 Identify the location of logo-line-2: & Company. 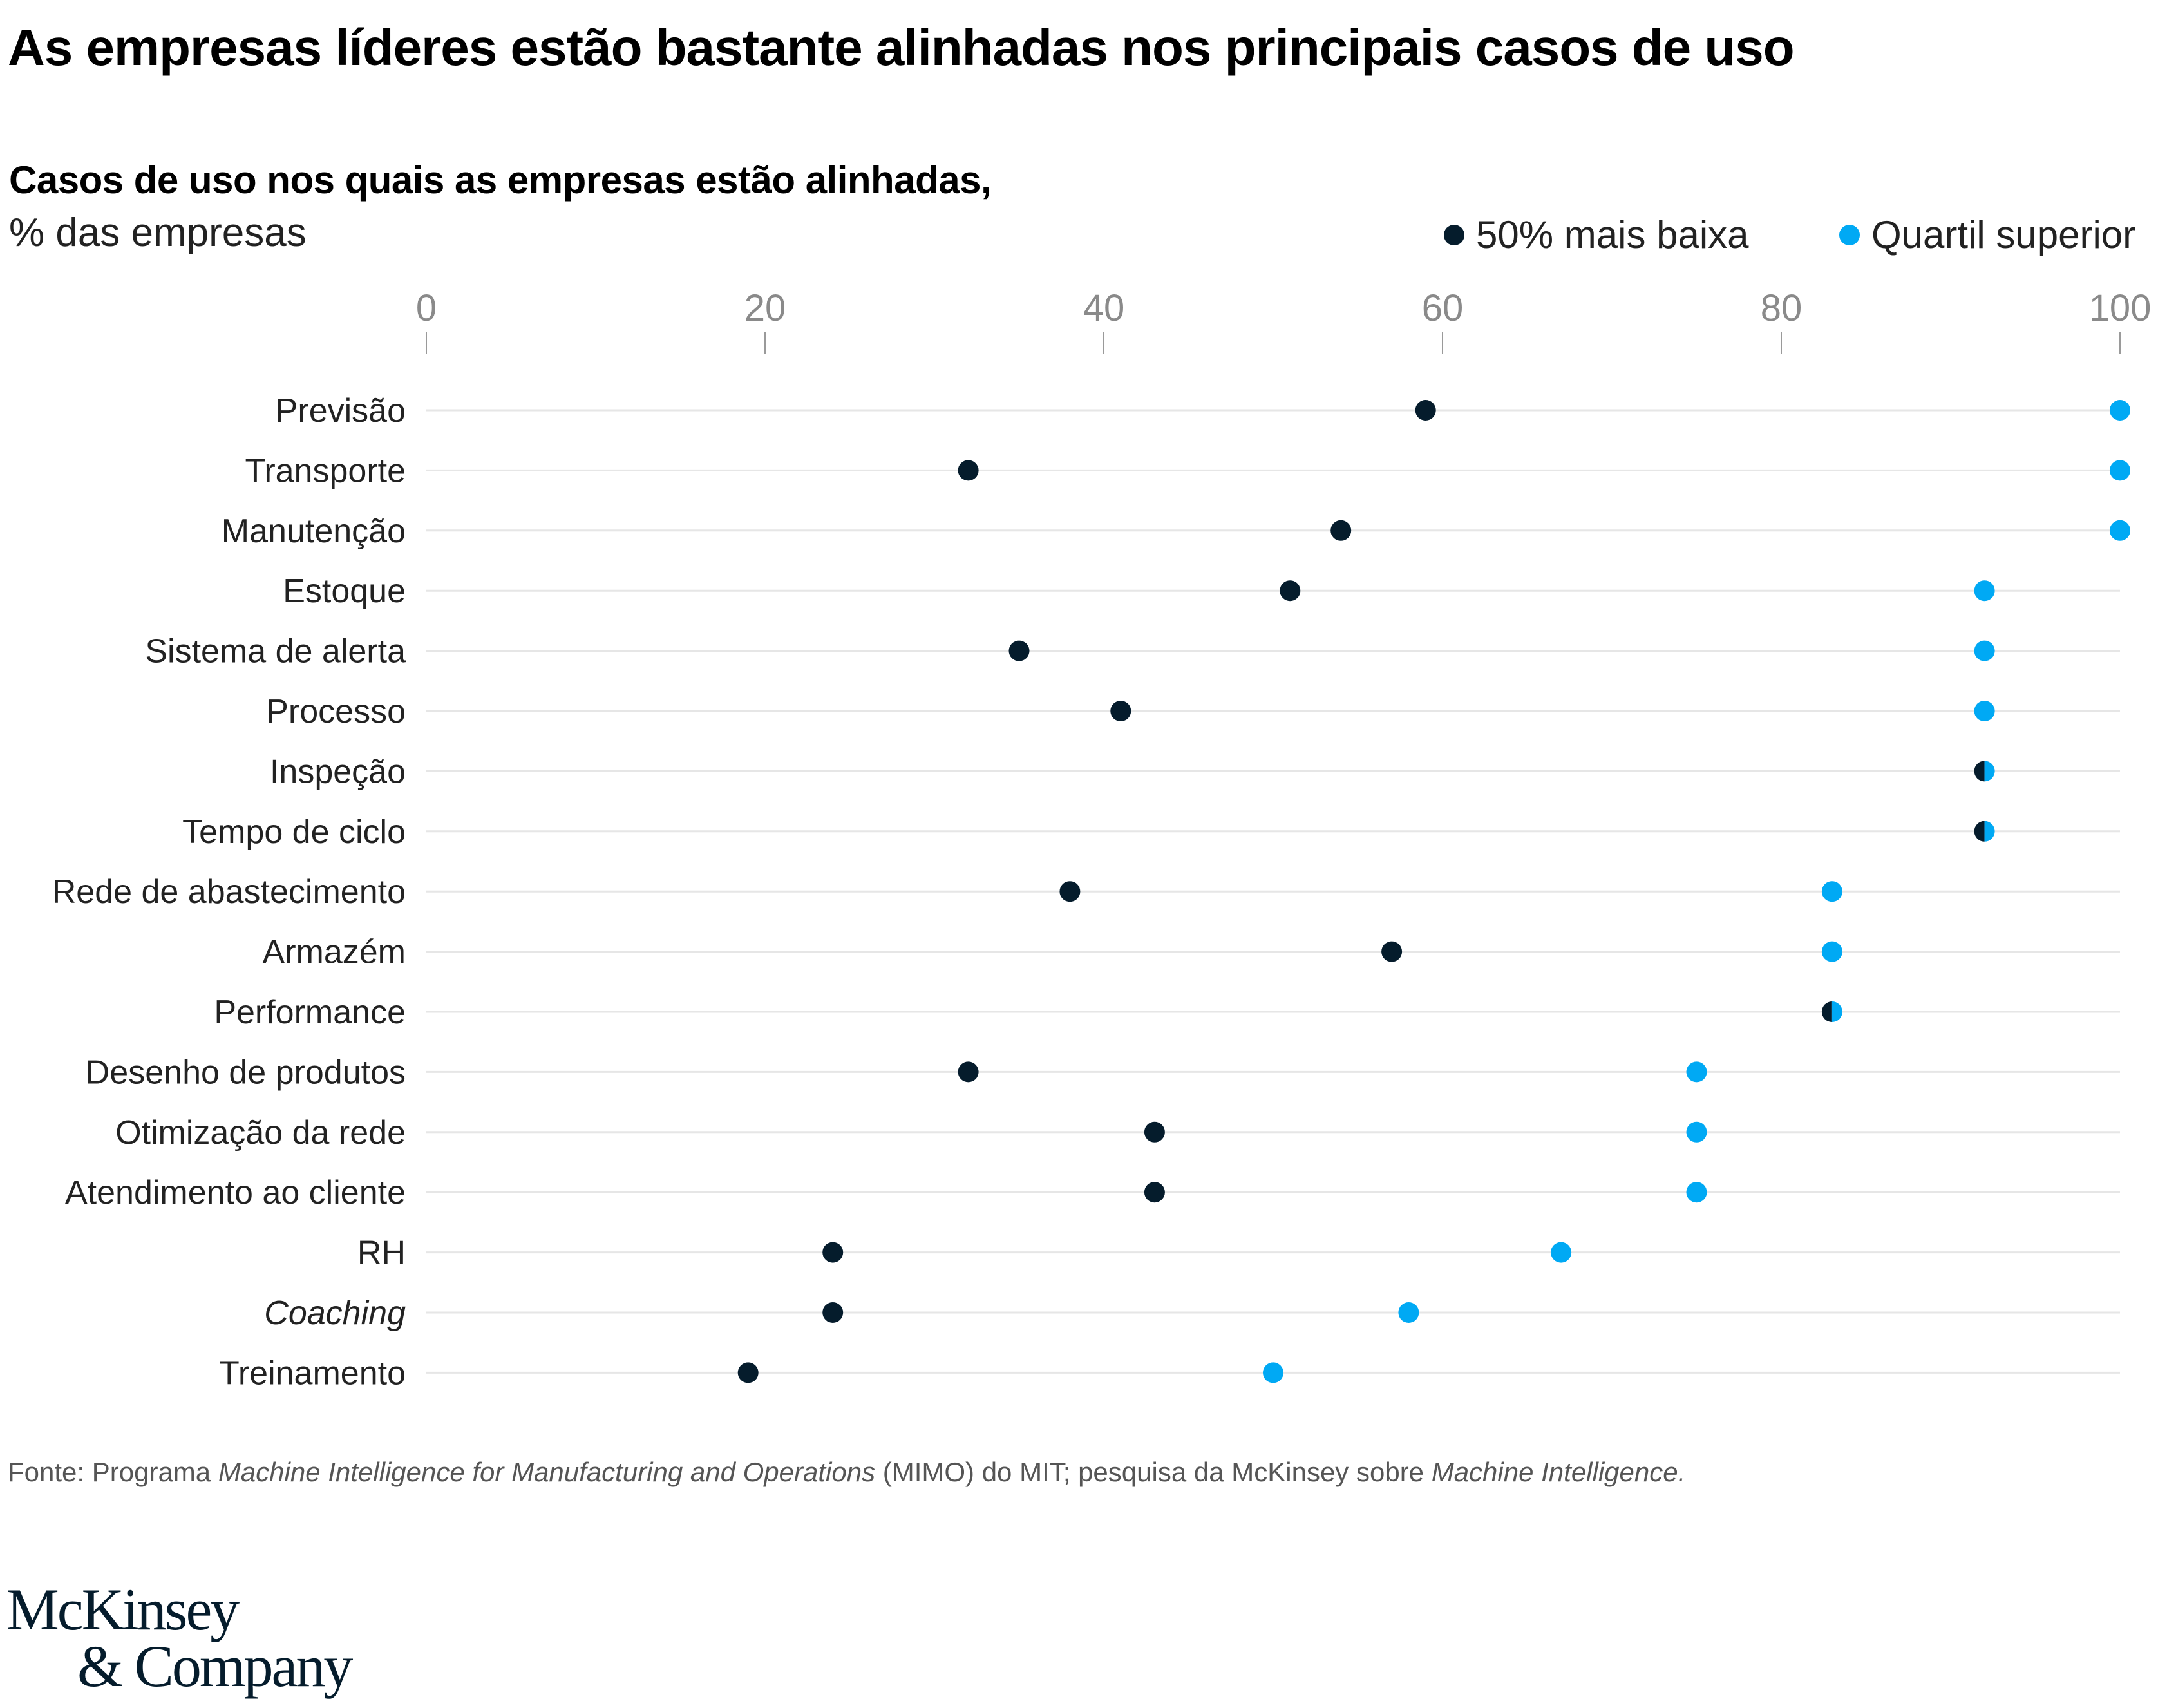
(215, 1666).